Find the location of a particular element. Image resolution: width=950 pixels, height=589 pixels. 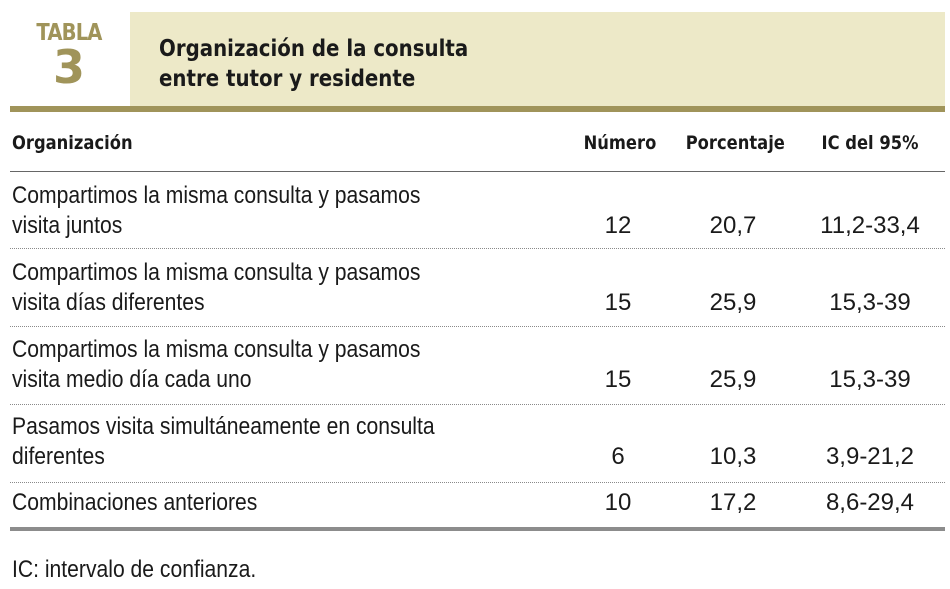

row-number: 10 is located at coordinates (618, 502).